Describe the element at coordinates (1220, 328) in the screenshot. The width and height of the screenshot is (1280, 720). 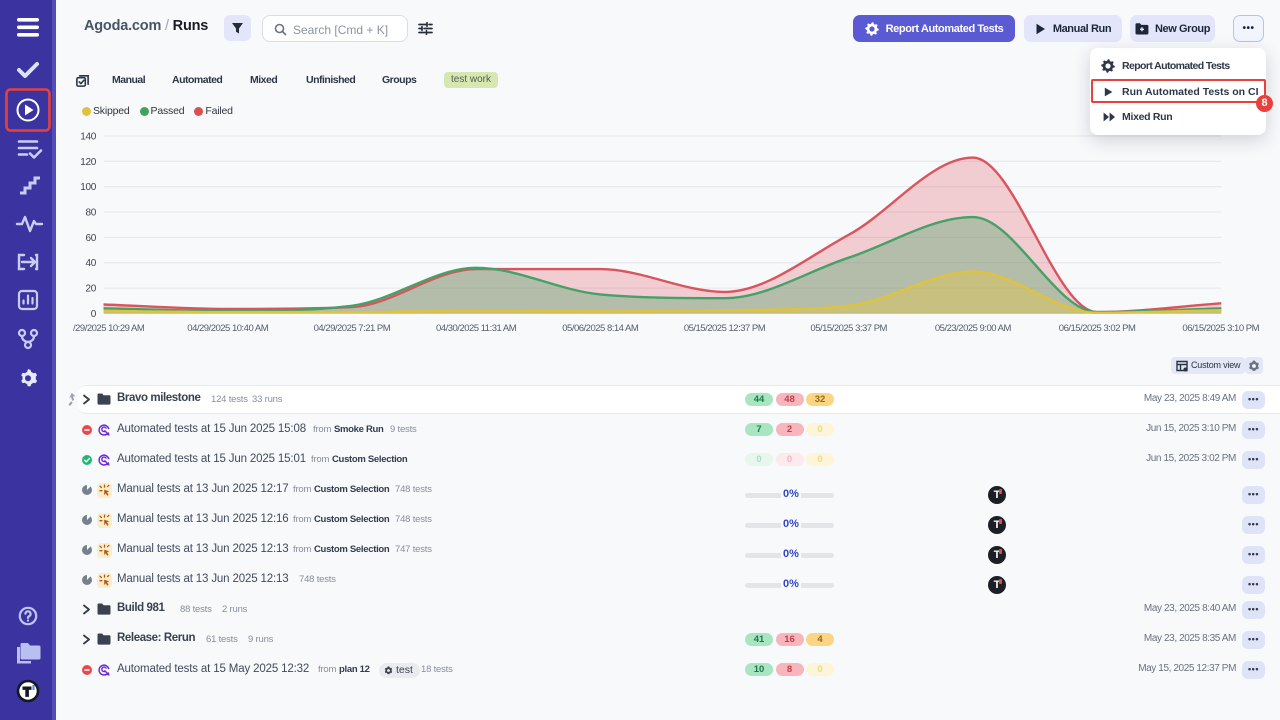
I see `svg-text: 06/15/2025 3:10 PM` at that location.